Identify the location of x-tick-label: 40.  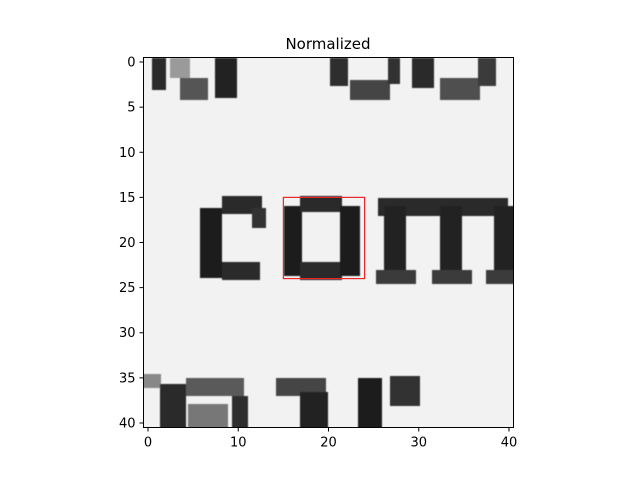
(509, 443).